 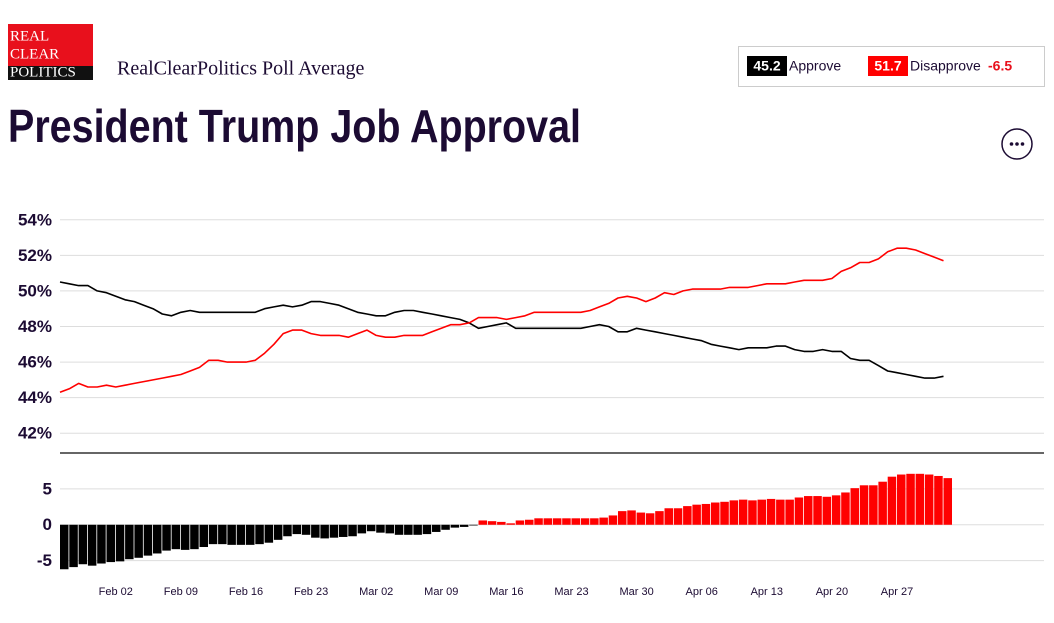 I want to click on x-tick-label: Mar 16, so click(x=506, y=592).